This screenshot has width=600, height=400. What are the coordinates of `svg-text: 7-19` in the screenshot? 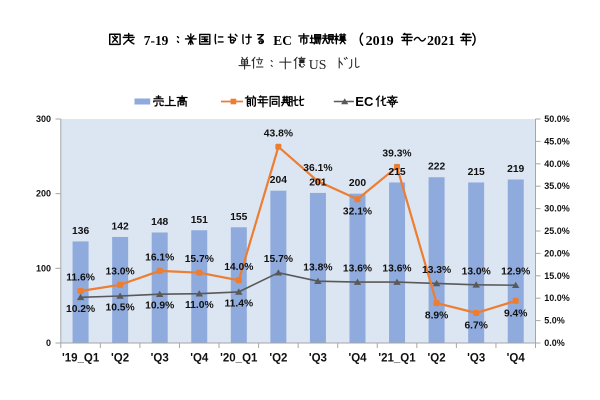 It's located at (156, 40).